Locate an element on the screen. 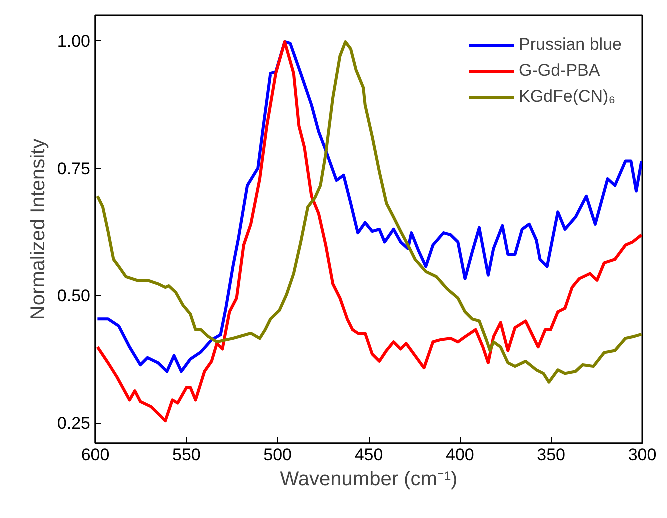 This screenshot has height=518, width=667. legend-label: KGdFe(CN)₆ is located at coordinates (567, 97).